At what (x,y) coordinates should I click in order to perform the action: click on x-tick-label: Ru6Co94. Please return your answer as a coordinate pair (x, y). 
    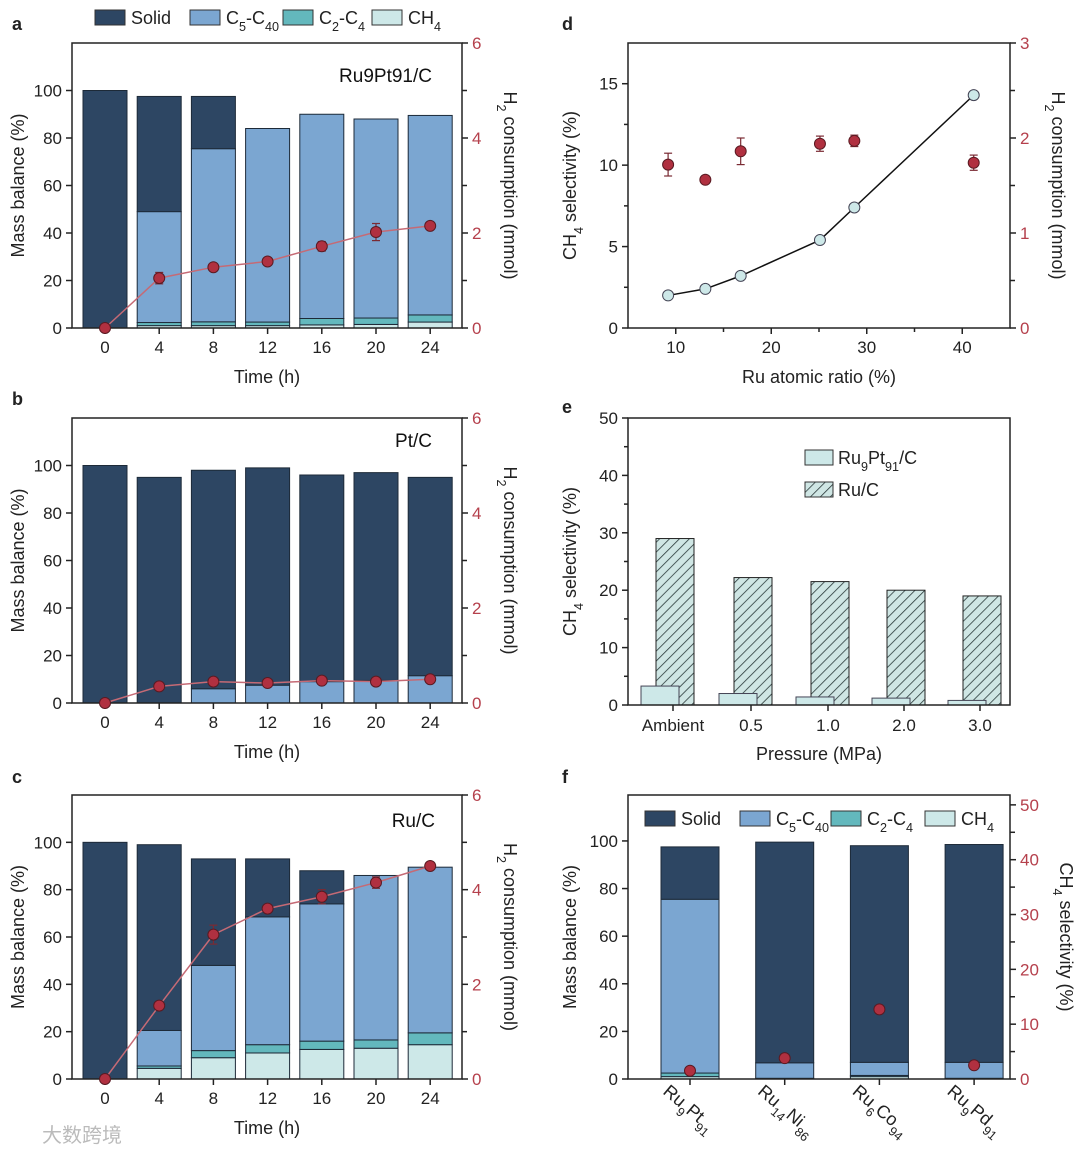
    Looking at the image, I should click on (879, 1112).